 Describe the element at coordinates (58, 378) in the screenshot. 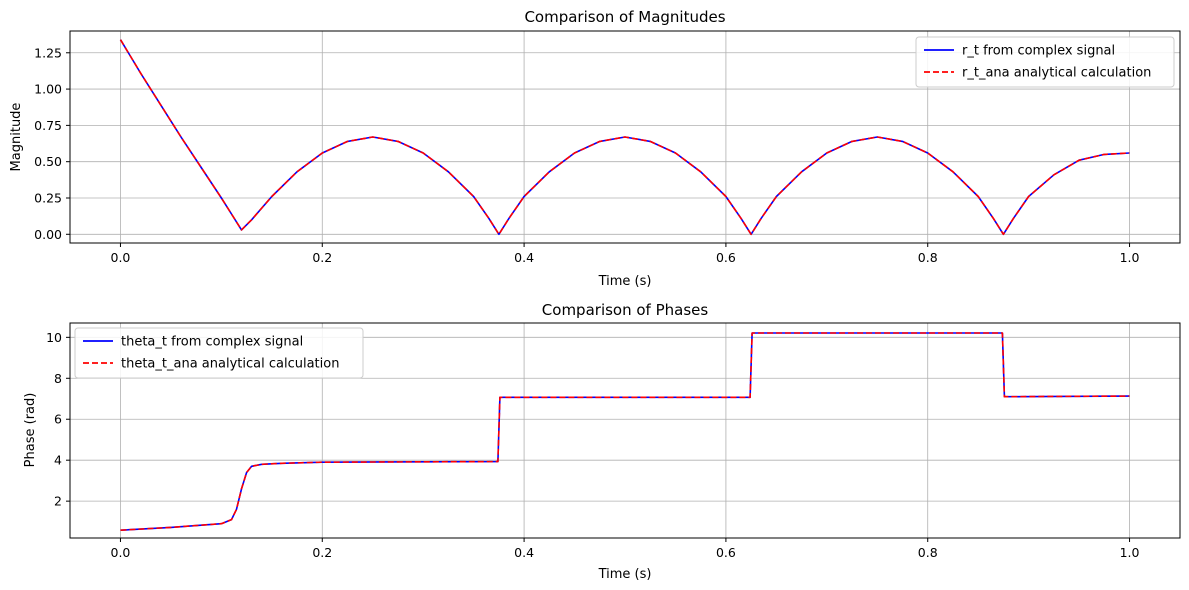

I see `phase-y-tick-label: 8` at that location.